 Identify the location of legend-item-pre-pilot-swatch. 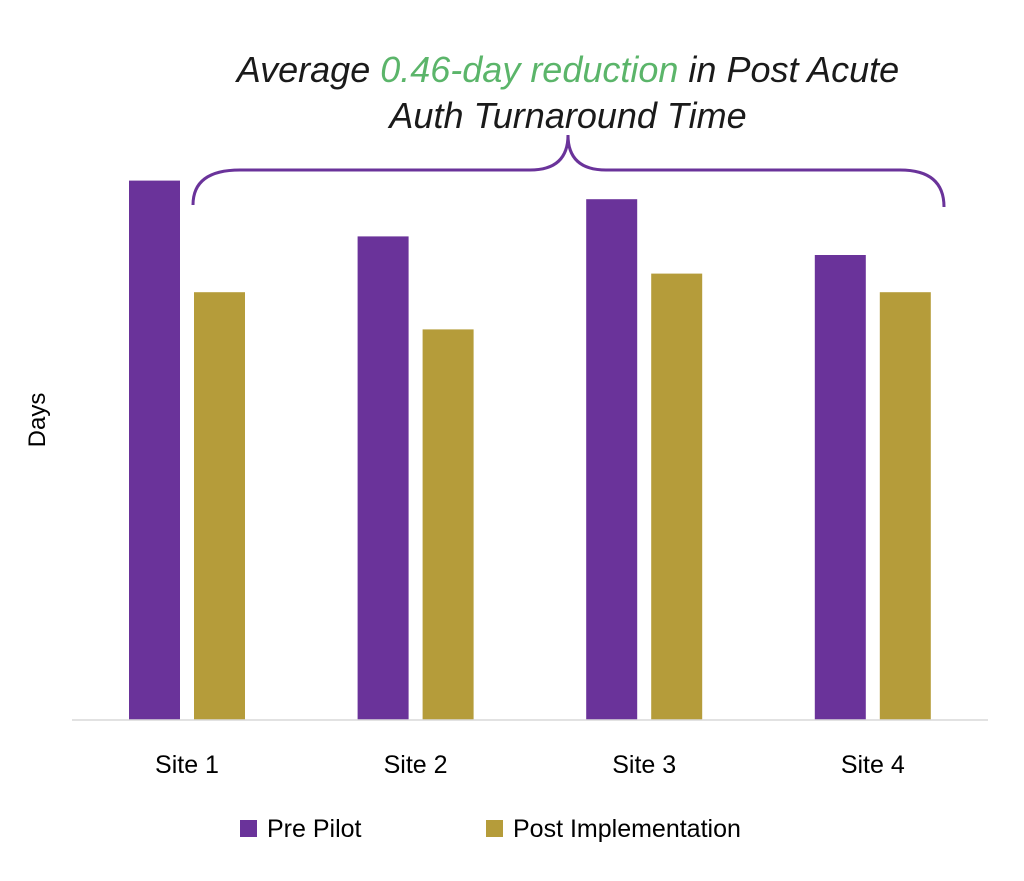
(248, 828).